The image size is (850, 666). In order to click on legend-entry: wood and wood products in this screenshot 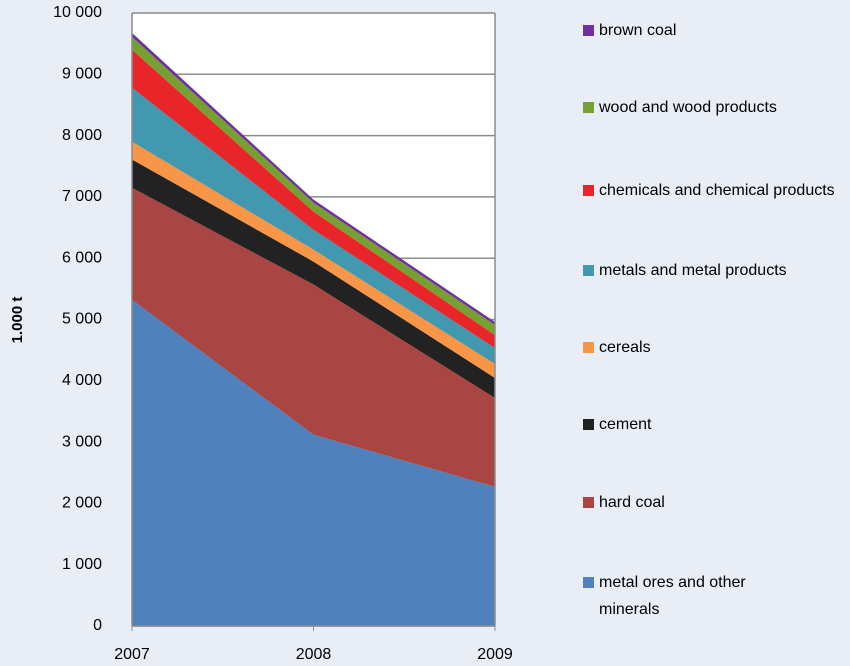, I will do `click(686, 107)`.